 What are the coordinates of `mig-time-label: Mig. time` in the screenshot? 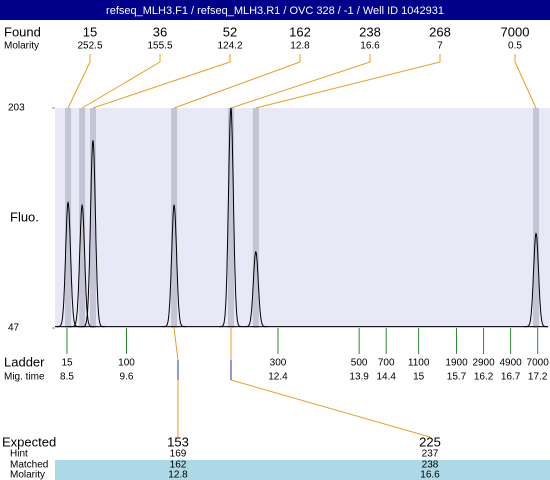 It's located at (24, 377).